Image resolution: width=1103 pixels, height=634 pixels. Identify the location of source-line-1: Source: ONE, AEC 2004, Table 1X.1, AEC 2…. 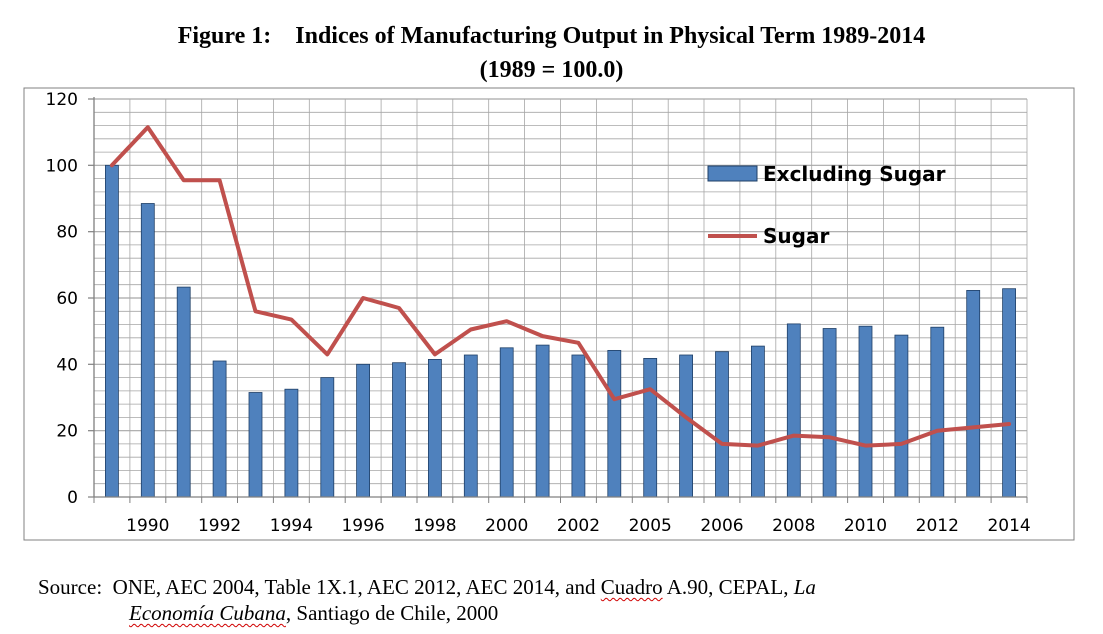
(563, 587).